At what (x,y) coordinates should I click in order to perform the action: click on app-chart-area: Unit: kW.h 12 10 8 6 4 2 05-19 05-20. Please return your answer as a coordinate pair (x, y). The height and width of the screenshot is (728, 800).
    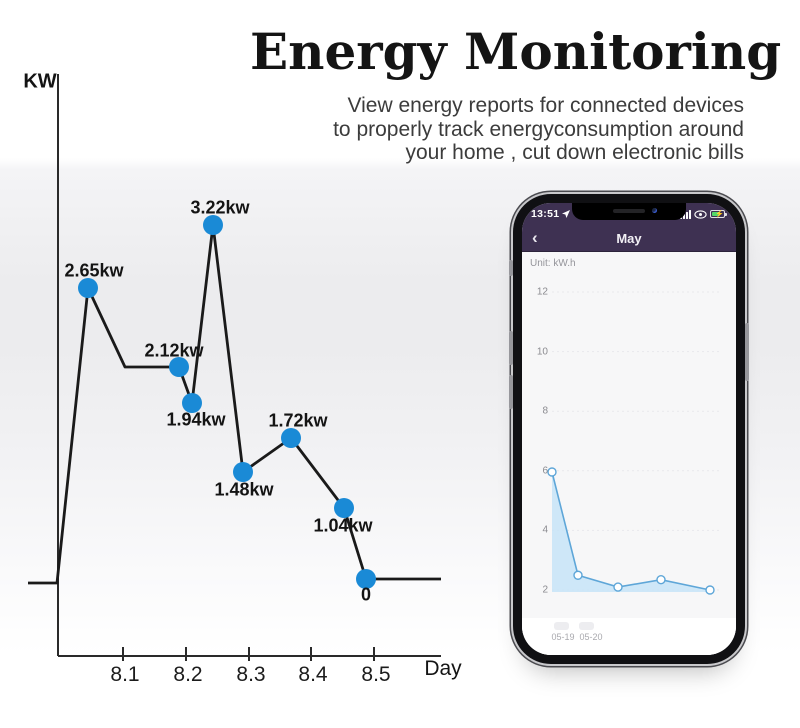
    Looking at the image, I should click on (629, 453).